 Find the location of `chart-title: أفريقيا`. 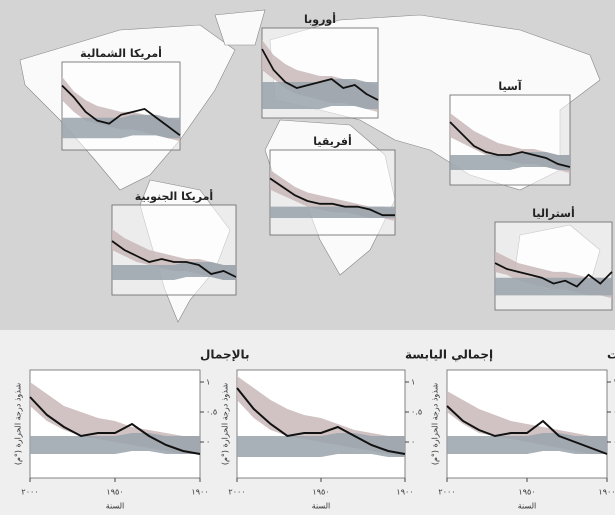

chart-title: أفريقيا is located at coordinates (332, 141).